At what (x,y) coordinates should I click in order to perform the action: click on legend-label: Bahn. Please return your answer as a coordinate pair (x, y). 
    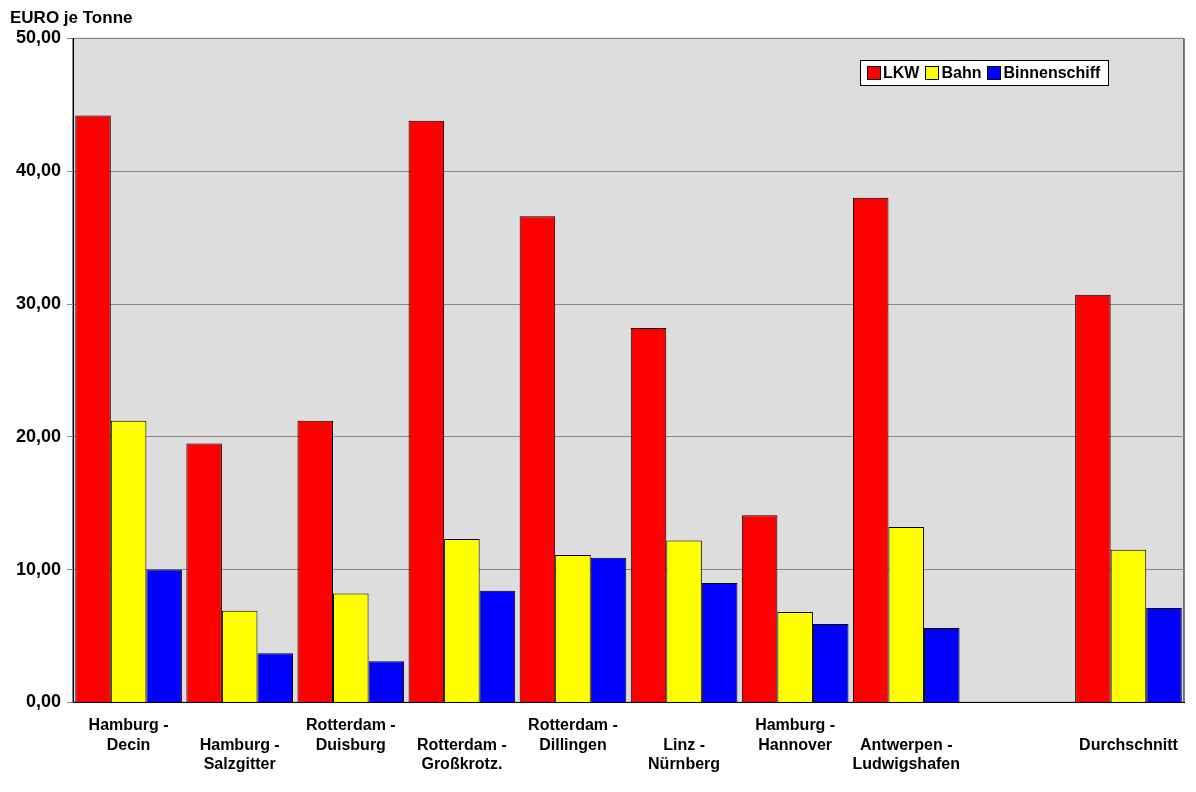
    Looking at the image, I should click on (961, 73).